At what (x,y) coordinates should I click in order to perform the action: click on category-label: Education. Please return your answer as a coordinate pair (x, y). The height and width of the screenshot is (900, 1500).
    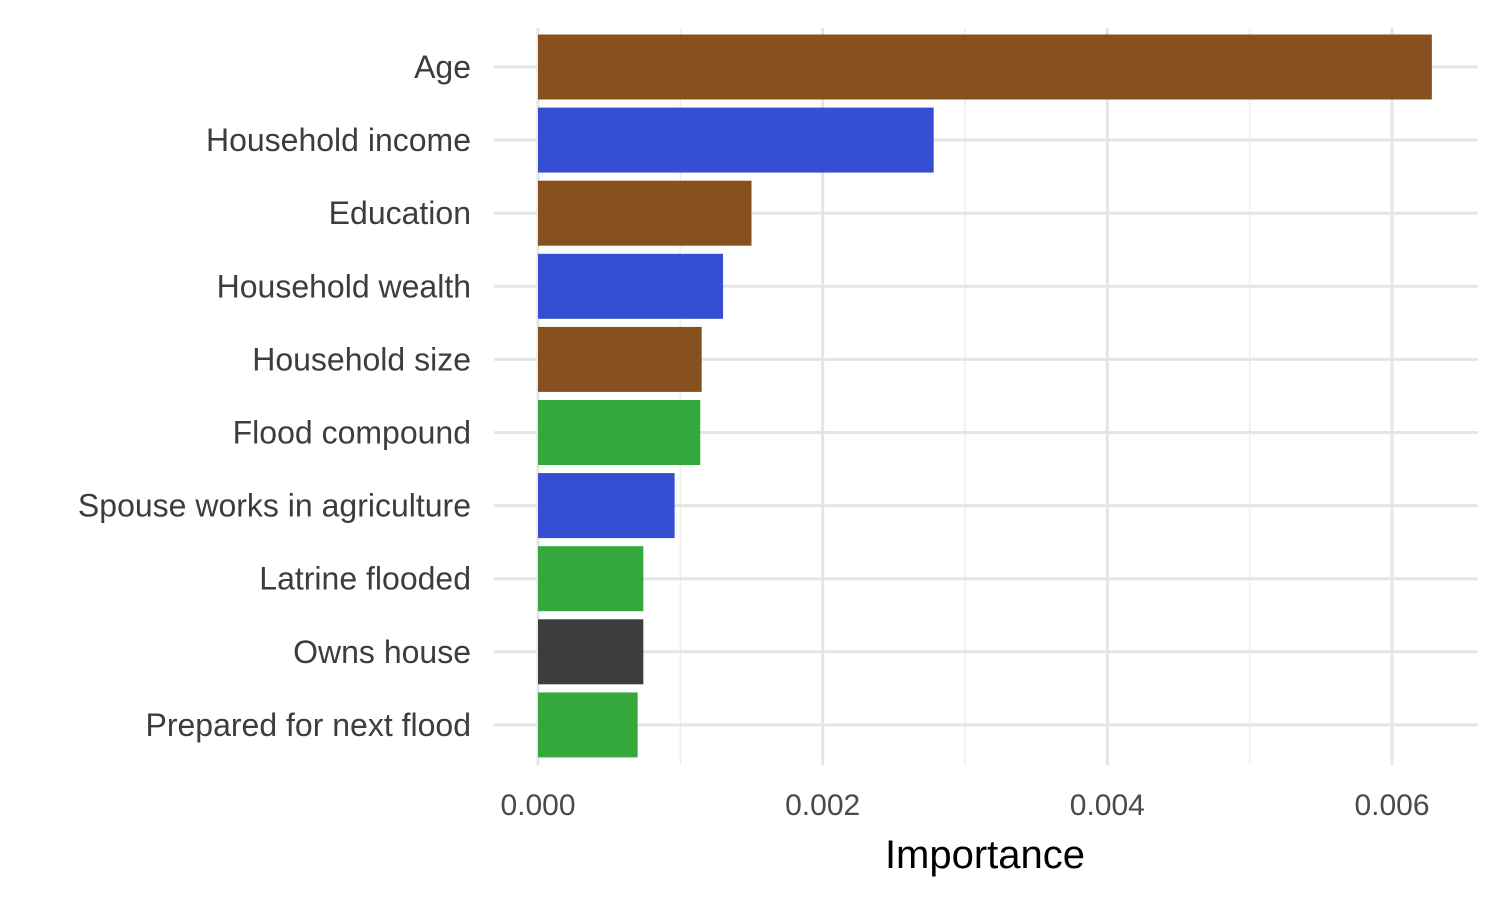
    Looking at the image, I should click on (400, 213).